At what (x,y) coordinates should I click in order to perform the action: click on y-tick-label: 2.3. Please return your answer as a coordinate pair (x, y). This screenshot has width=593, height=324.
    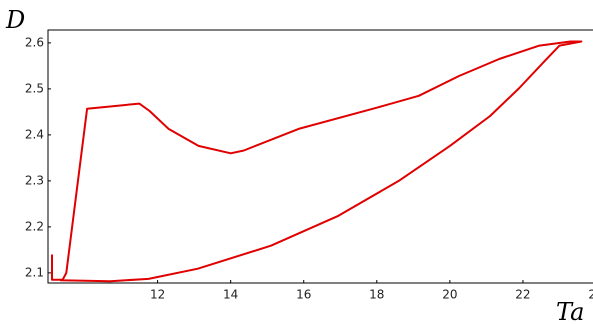
    Looking at the image, I should click on (34, 180).